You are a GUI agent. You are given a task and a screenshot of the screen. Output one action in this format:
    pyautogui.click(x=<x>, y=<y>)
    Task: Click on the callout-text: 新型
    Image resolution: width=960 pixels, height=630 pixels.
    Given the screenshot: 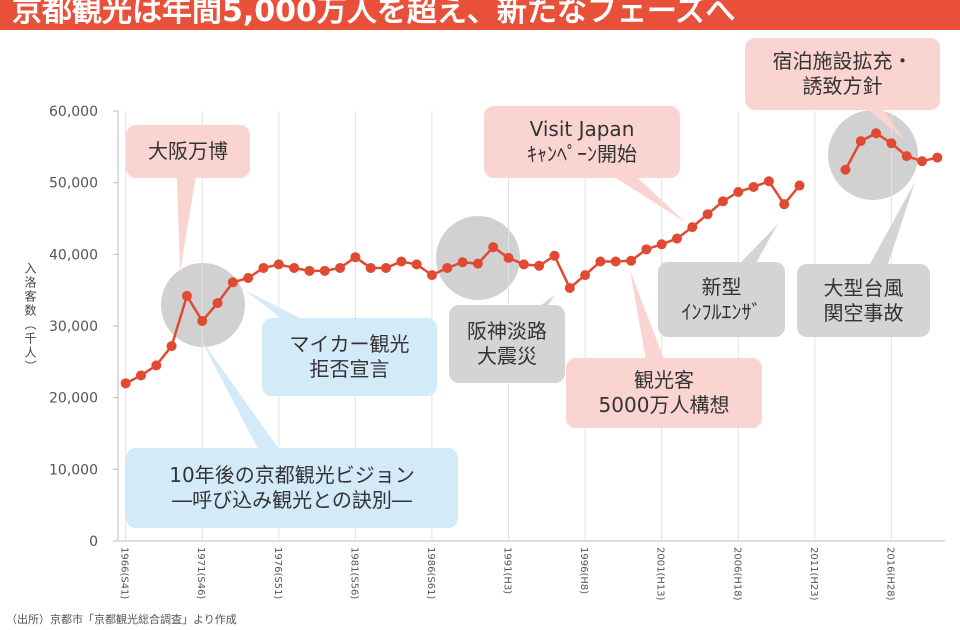 What is the action you would take?
    pyautogui.click(x=721, y=286)
    